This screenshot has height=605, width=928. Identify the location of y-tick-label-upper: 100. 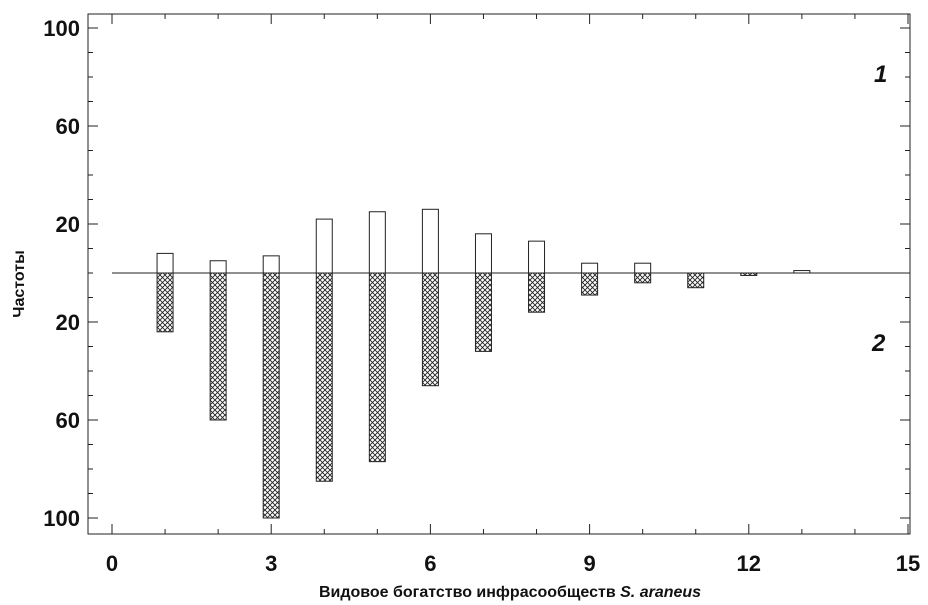
(61, 28).